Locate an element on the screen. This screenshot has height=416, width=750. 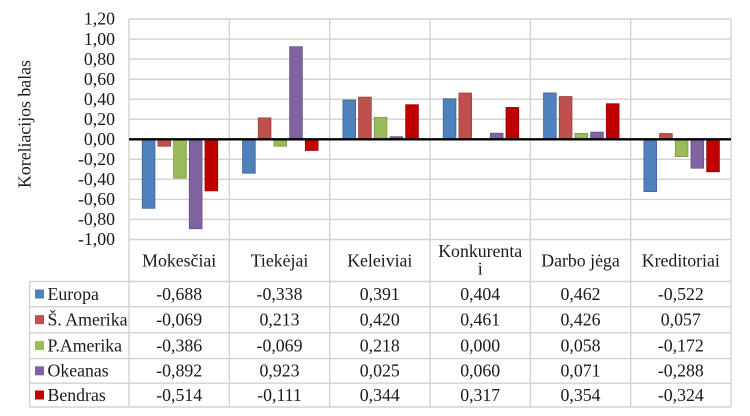
svg-text: -0,60 is located at coordinates (96, 199).